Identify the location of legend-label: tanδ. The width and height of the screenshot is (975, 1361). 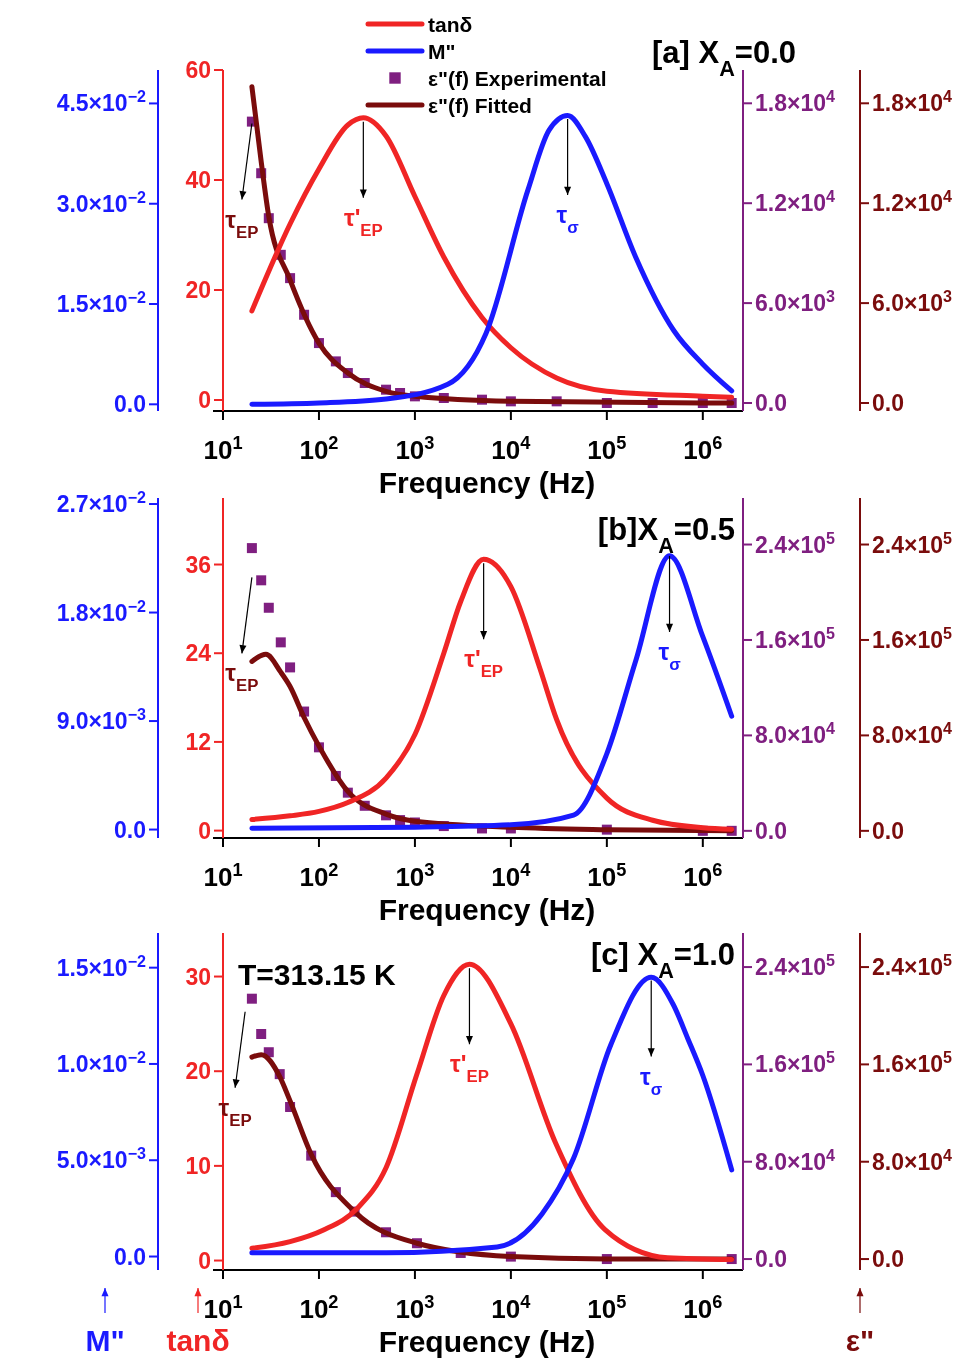
(450, 24).